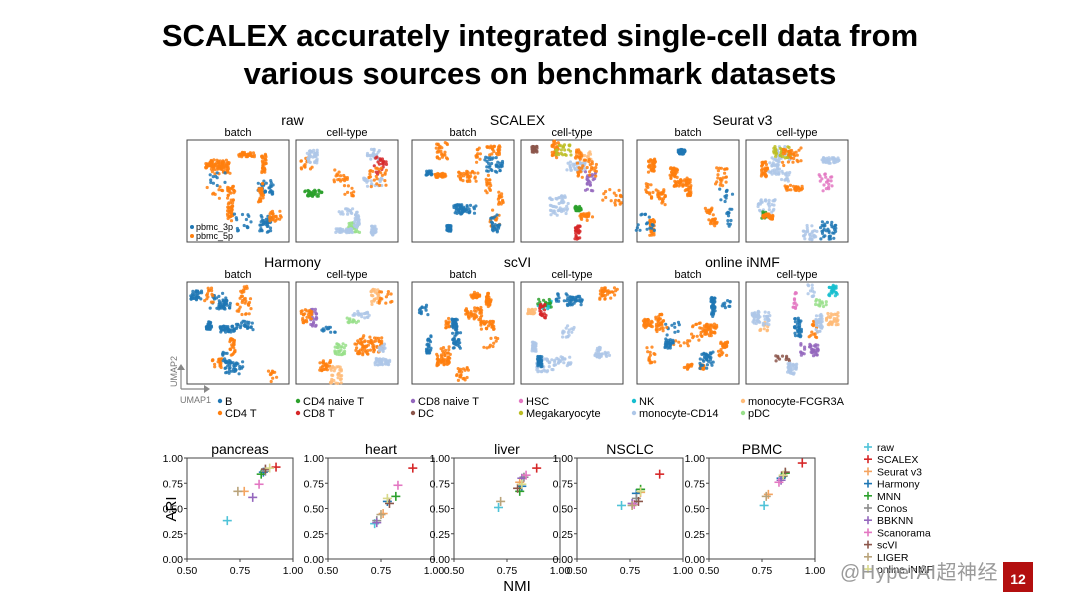  What do you see at coordinates (238, 275) in the screenshot?
I see `umap-subtitle: batch` at bounding box center [238, 275].